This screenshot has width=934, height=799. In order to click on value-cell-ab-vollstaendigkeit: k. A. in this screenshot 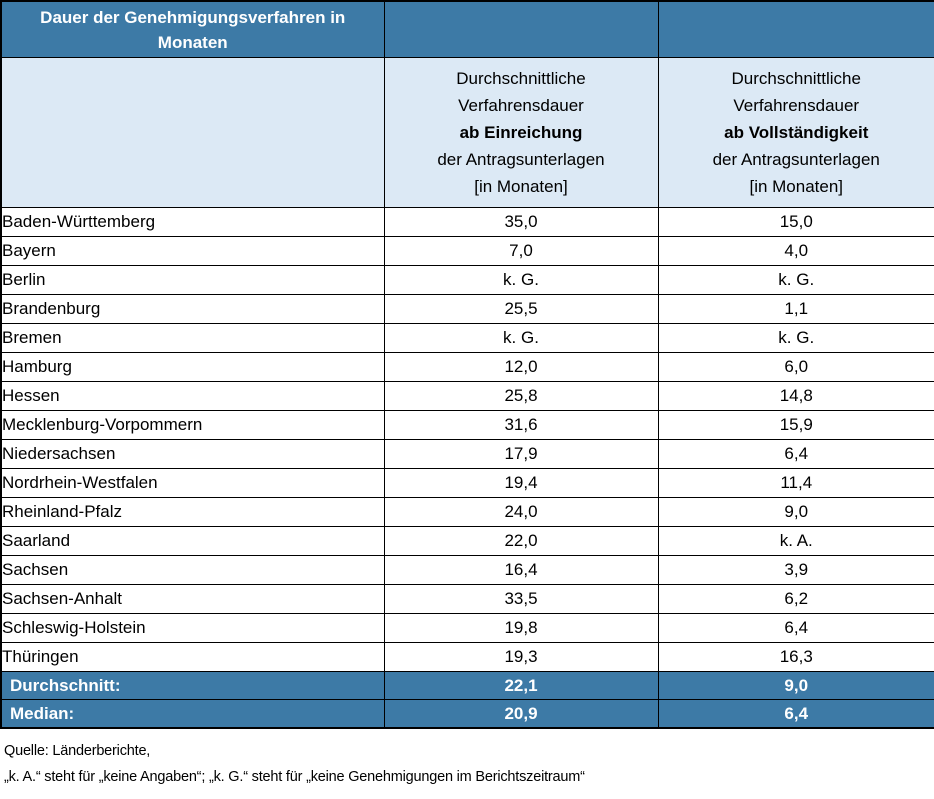, I will do `click(795, 541)`.